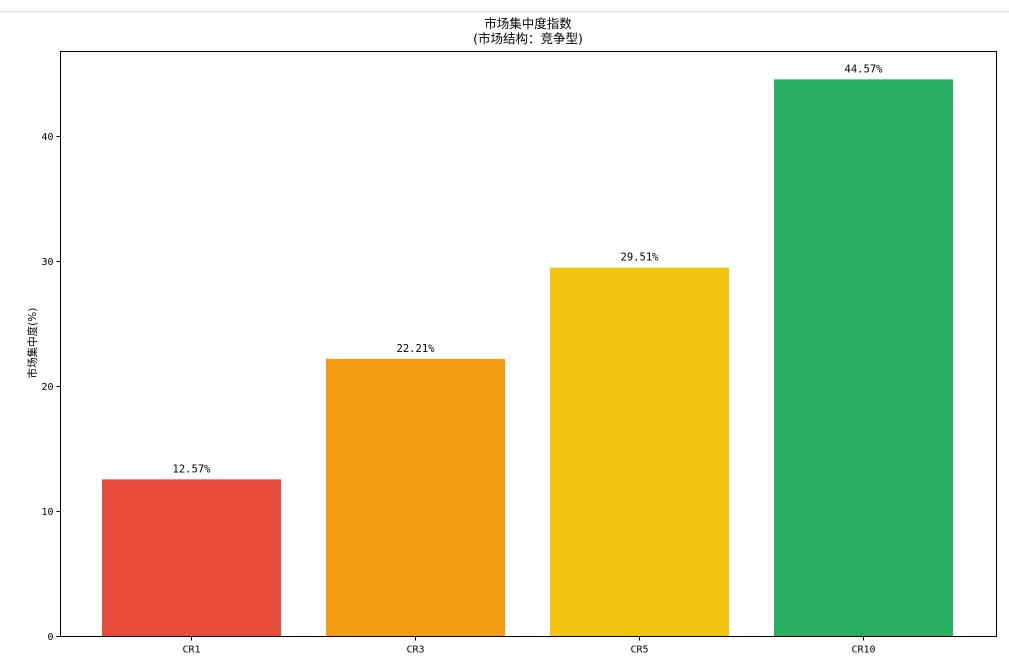 The width and height of the screenshot is (1009, 670). I want to click on x-tick-label-cr3: CR3, so click(415, 650).